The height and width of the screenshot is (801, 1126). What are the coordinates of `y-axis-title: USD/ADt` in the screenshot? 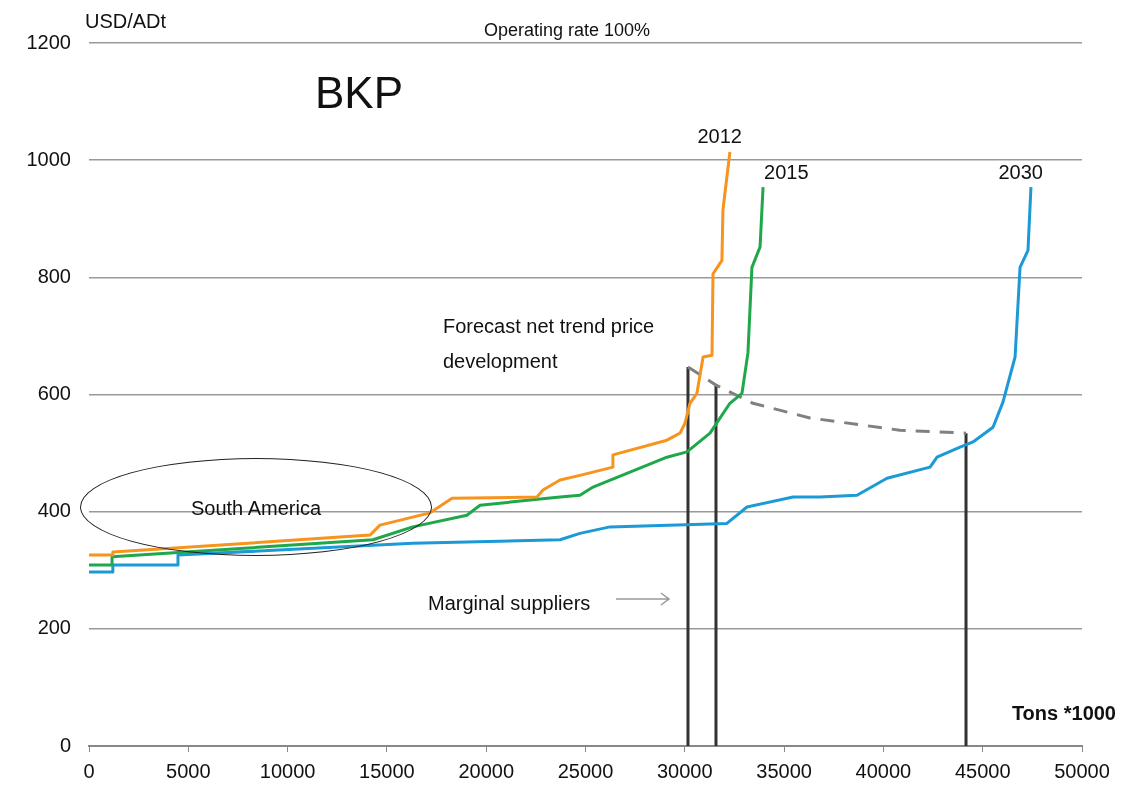 It's located at (126, 20).